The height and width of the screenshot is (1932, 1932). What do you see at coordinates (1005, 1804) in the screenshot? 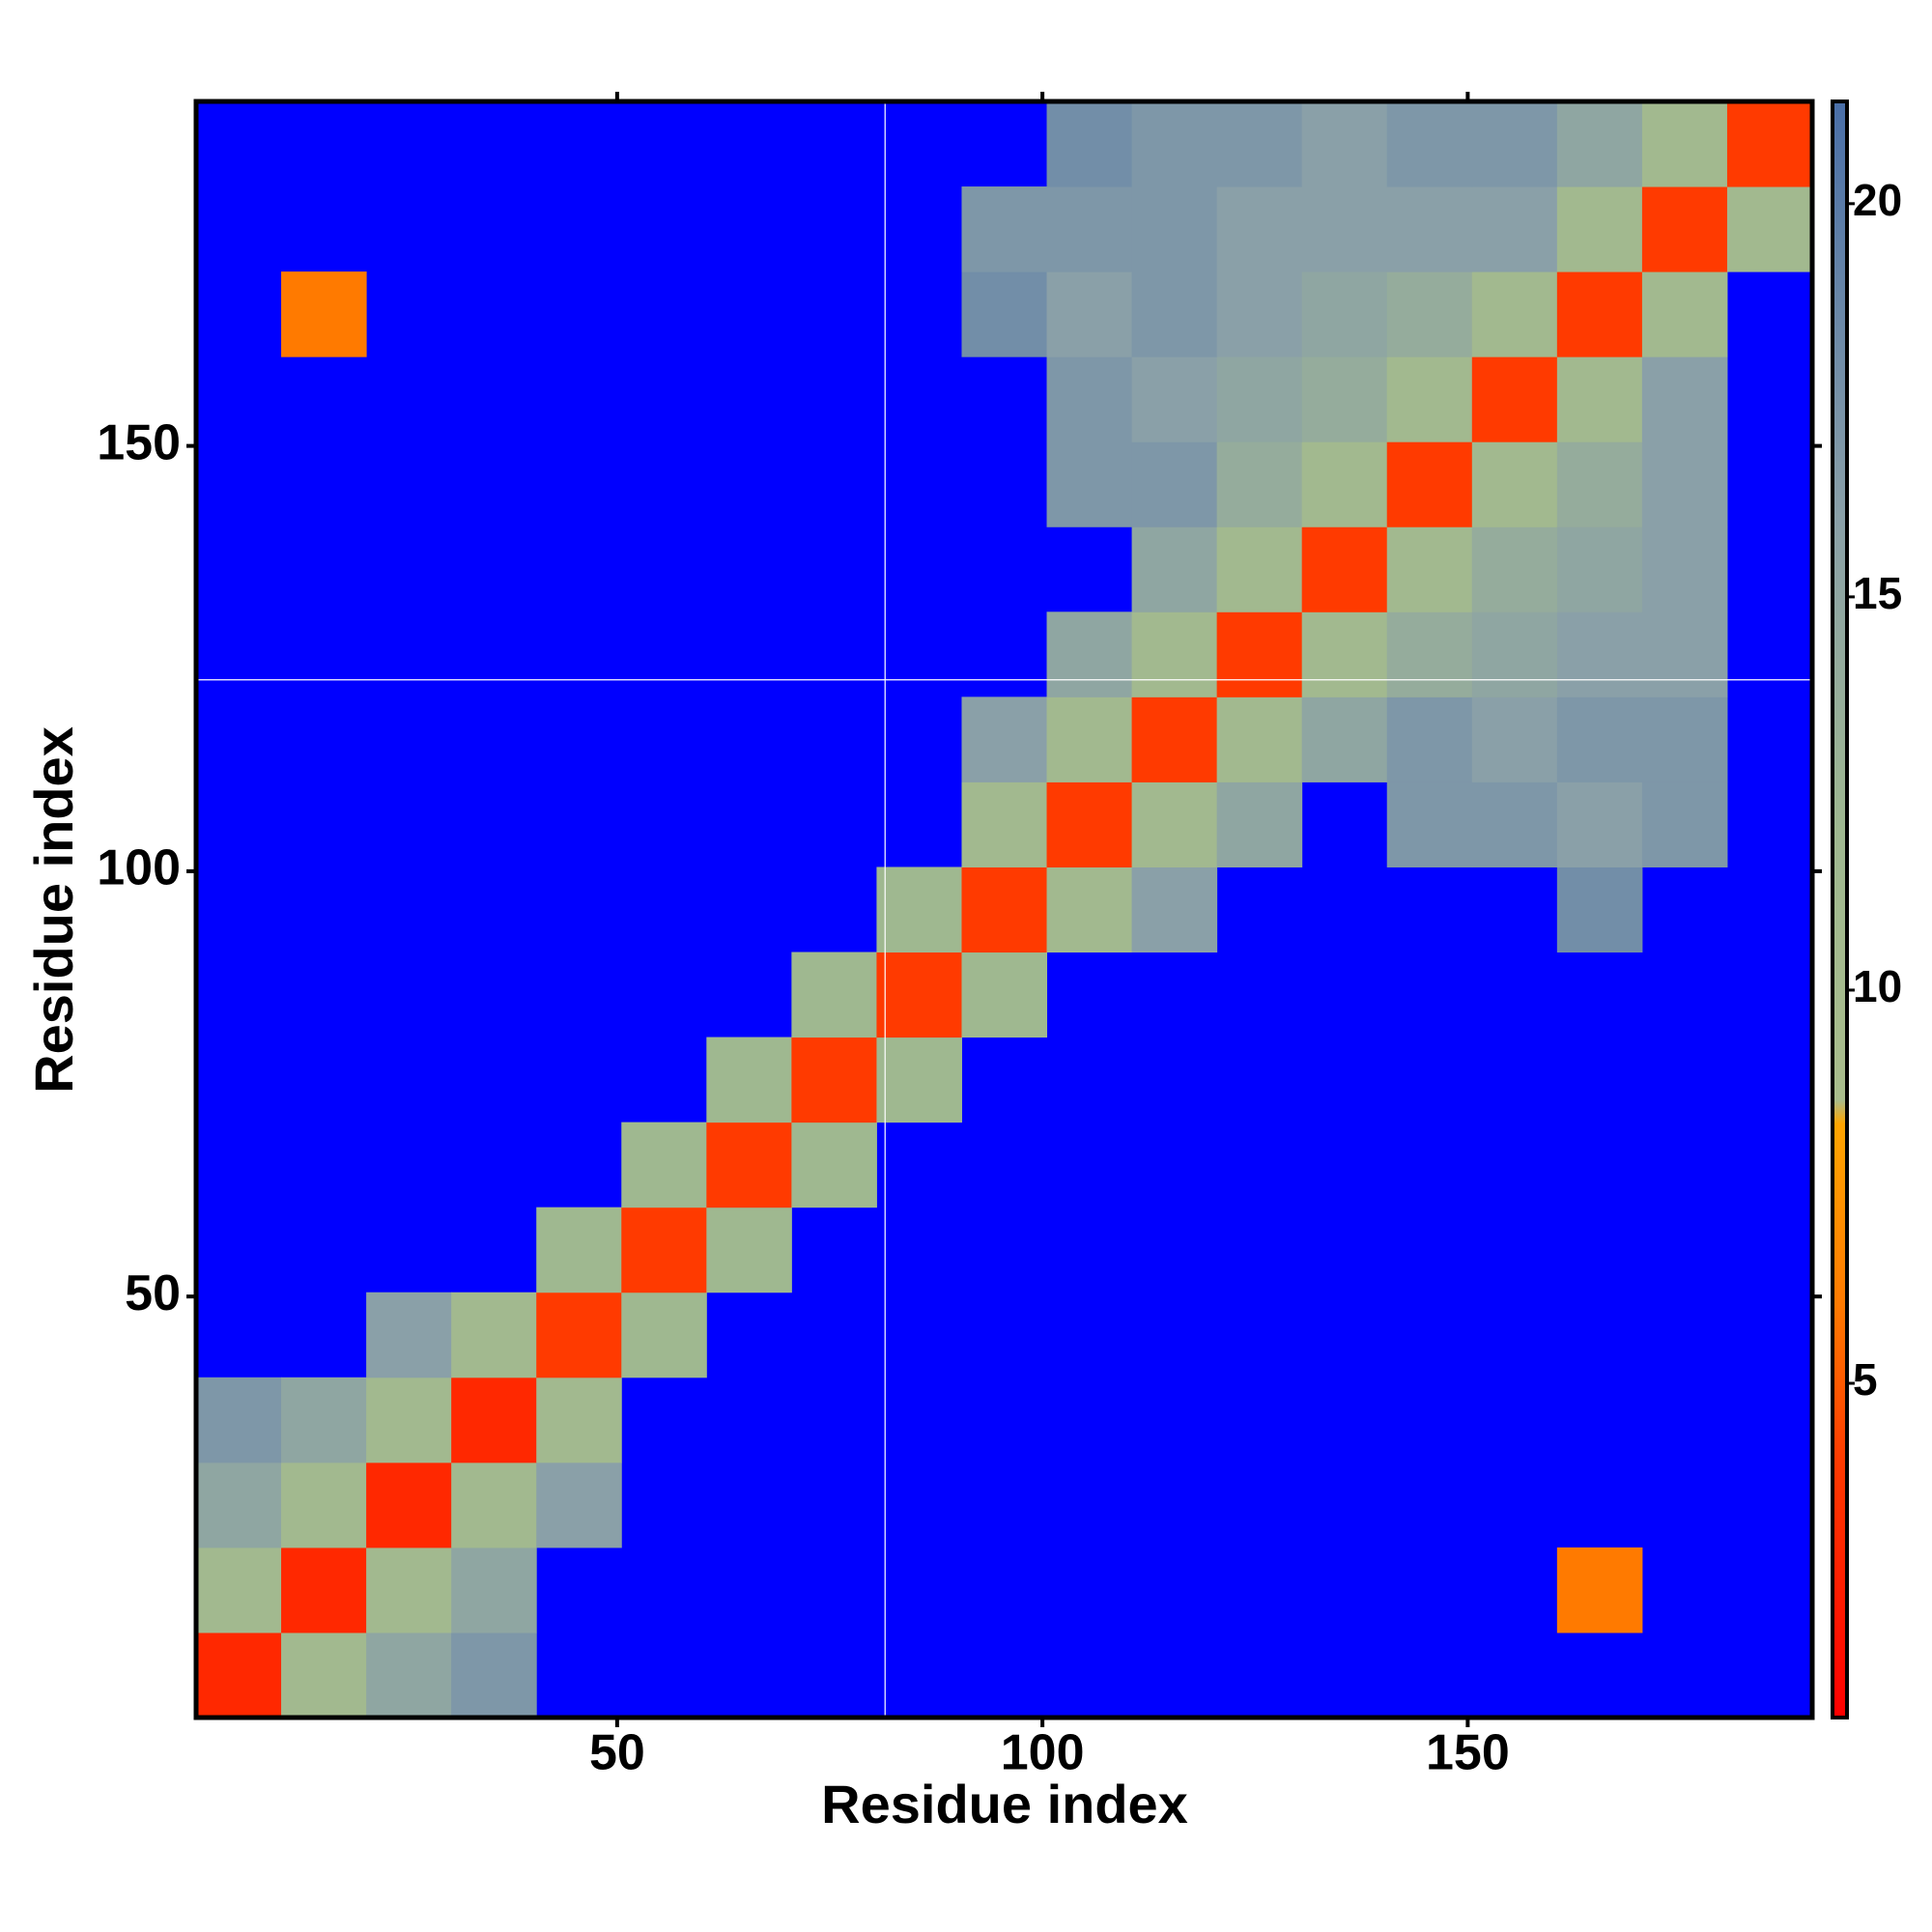
I see `x-axis-title: Residue index` at bounding box center [1005, 1804].